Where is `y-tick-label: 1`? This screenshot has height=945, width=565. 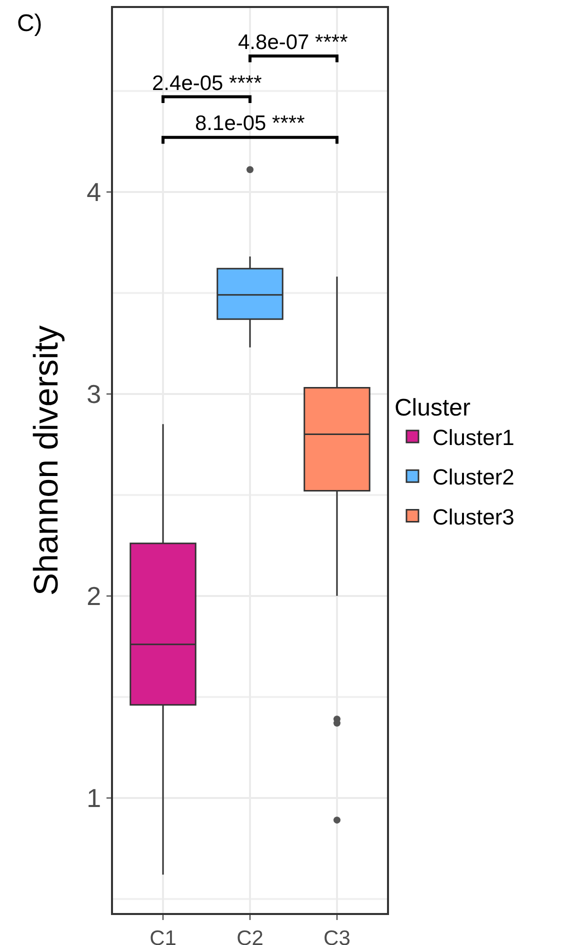
y-tick-label: 1 is located at coordinates (94, 797).